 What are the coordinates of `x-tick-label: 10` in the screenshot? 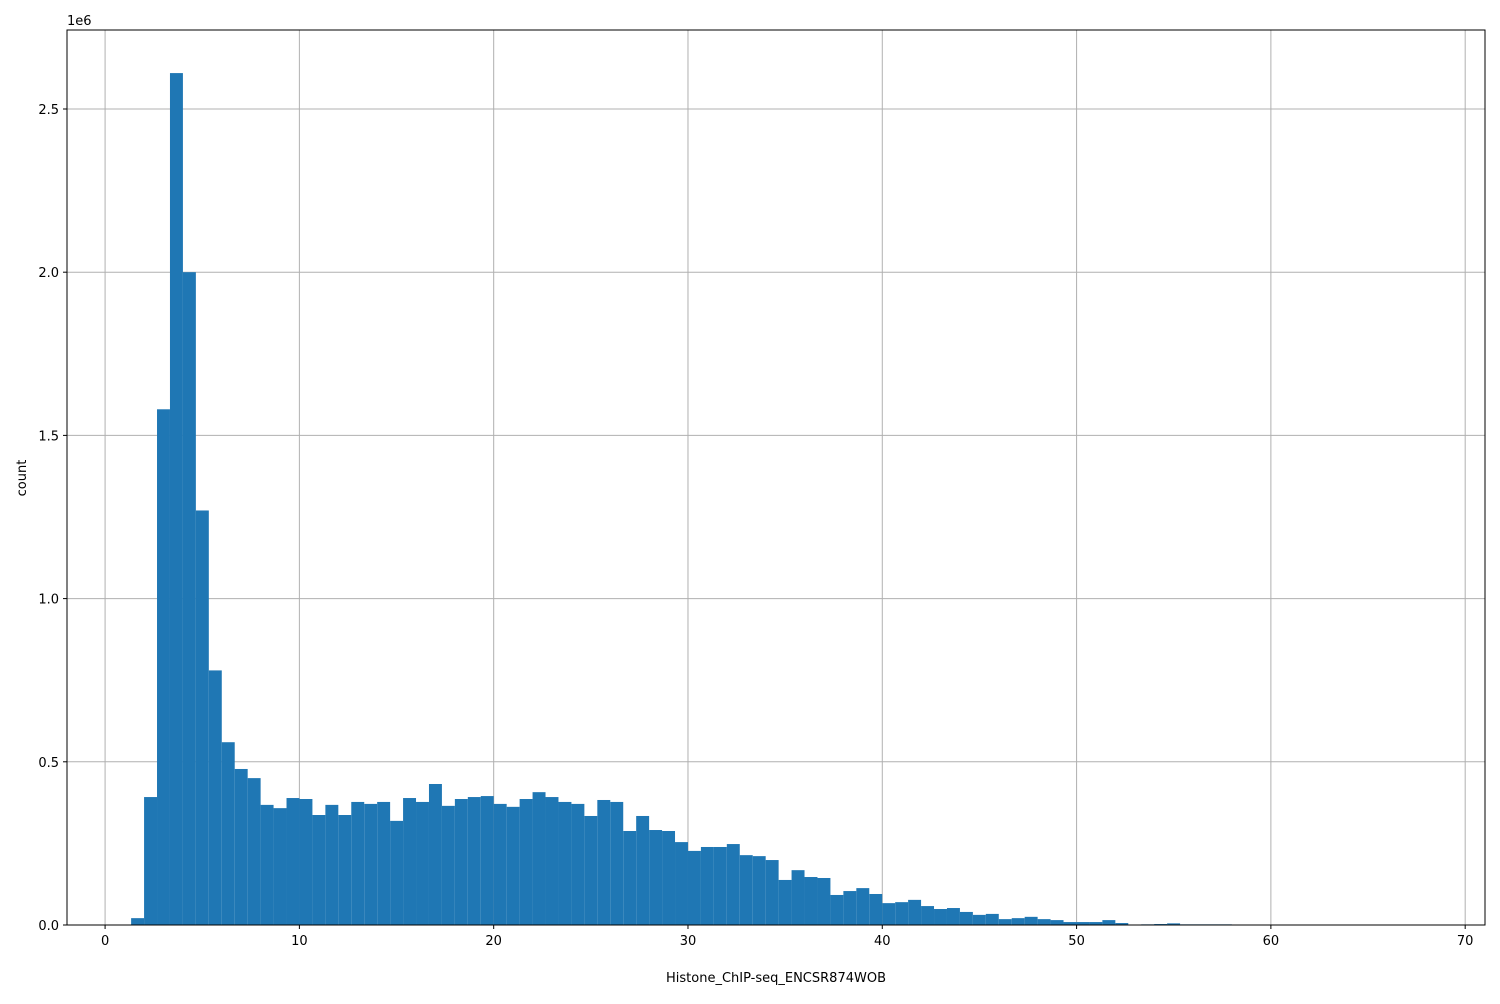 It's located at (299, 941).